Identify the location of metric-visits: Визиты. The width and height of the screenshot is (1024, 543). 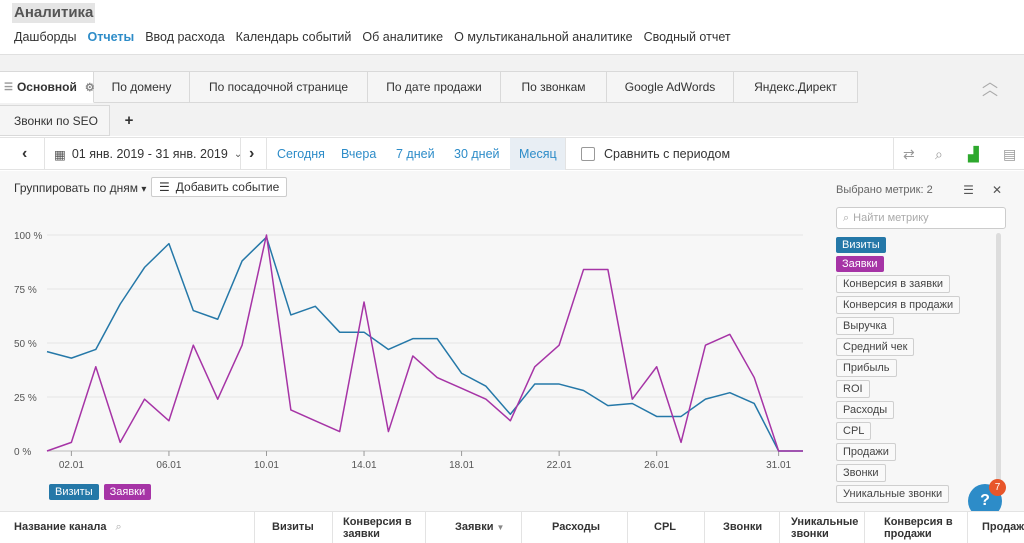
(861, 245).